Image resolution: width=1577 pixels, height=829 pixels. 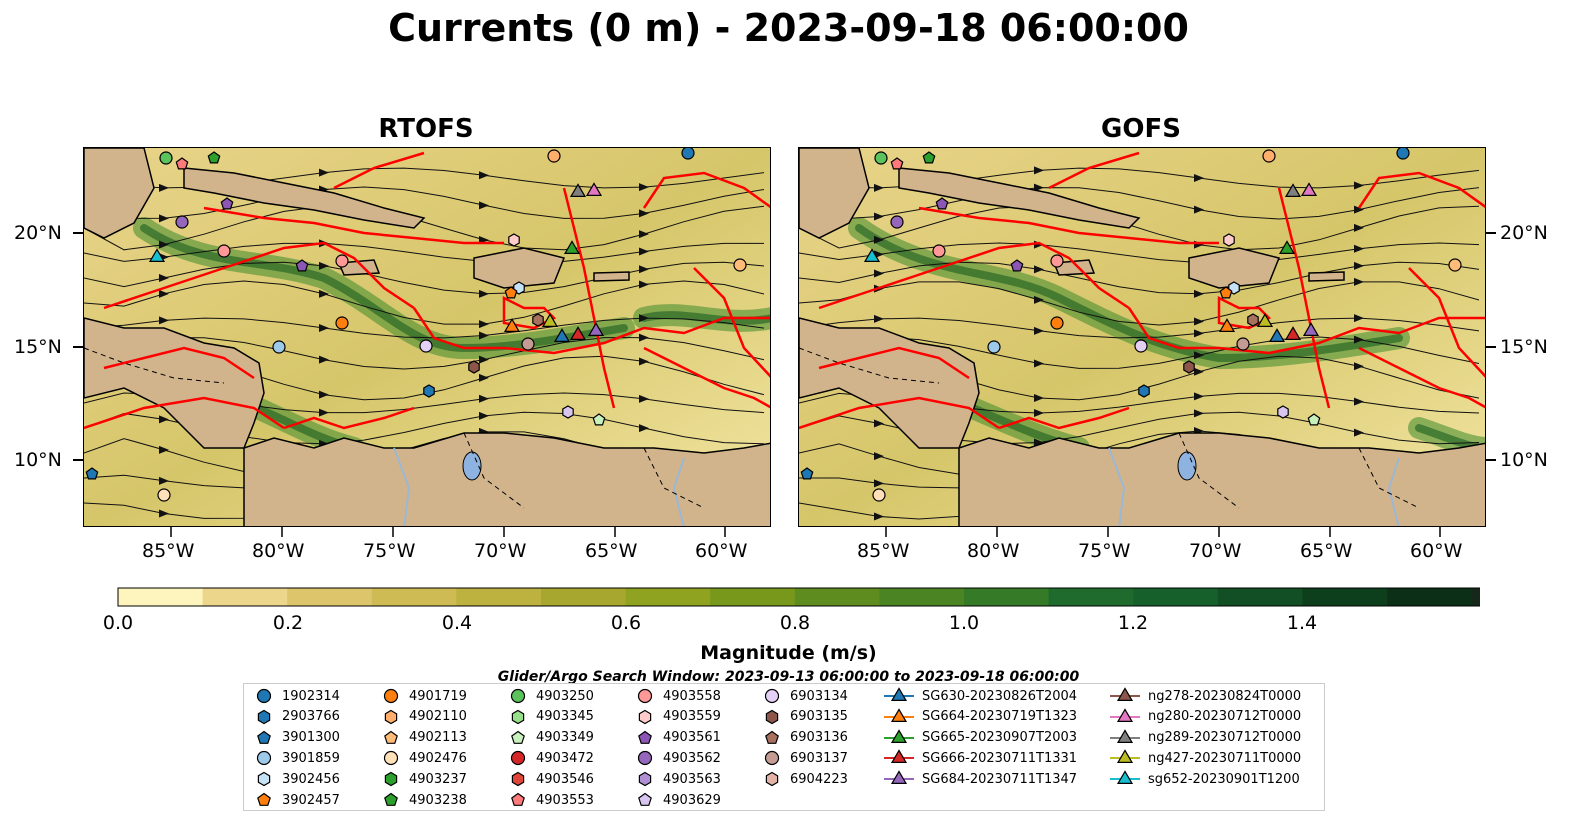 I want to click on legend-item: 4903472, so click(x=551, y=758).